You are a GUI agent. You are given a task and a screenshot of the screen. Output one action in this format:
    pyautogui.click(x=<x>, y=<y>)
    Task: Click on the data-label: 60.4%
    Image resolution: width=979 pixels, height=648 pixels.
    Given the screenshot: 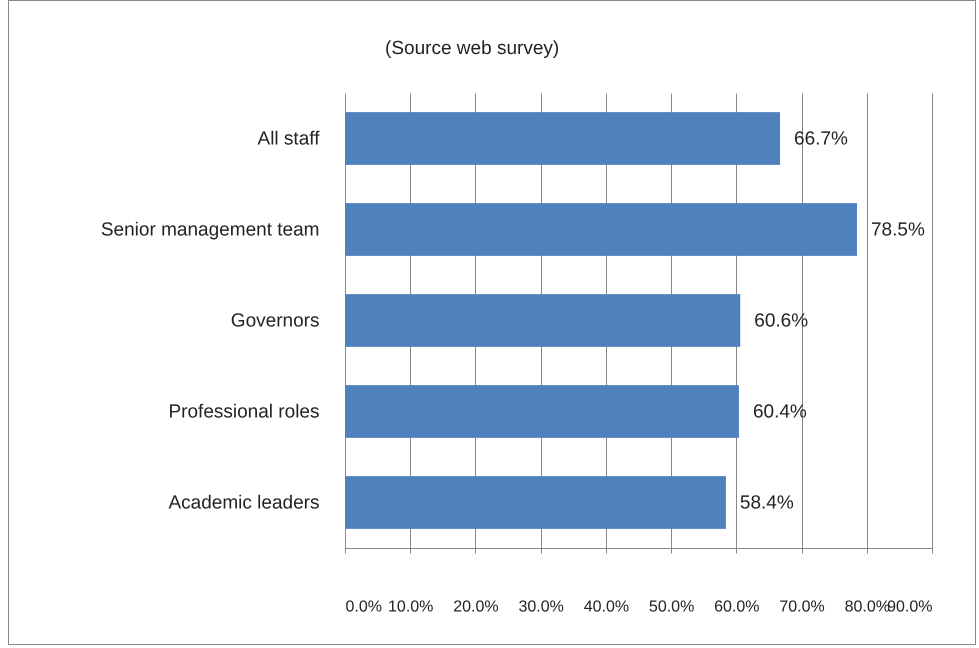 What is the action you would take?
    pyautogui.click(x=779, y=412)
    